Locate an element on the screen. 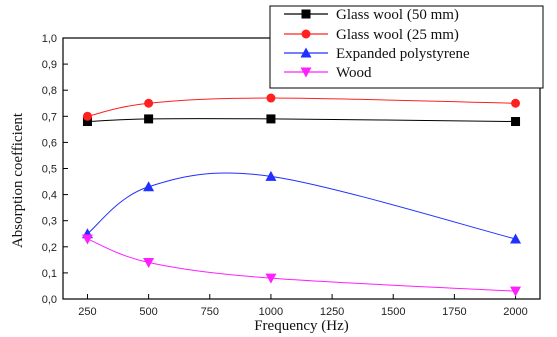  legend-label: Wood is located at coordinates (354, 73).